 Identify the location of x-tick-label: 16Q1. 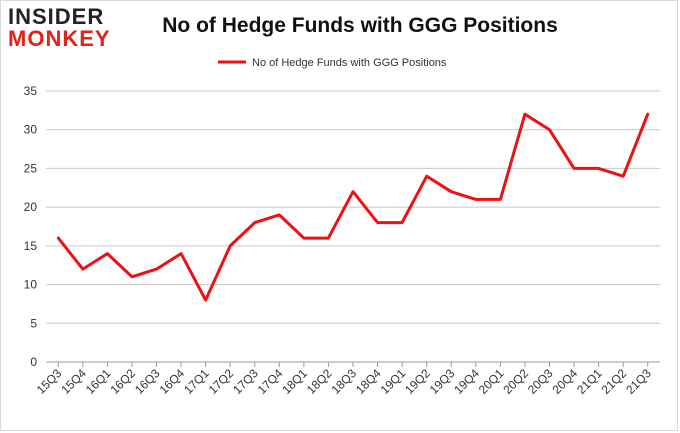
(98, 381).